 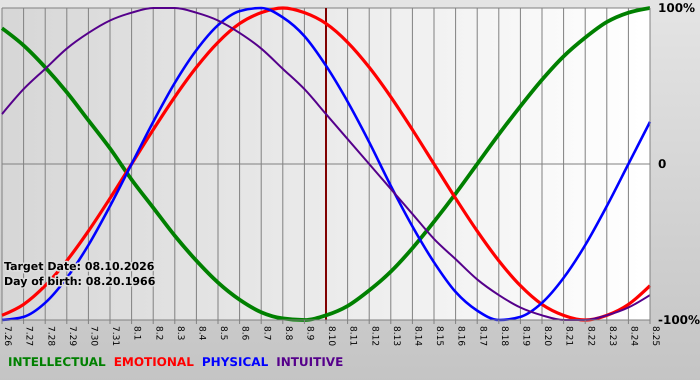 What do you see at coordinates (309, 333) in the screenshot?
I see `x-tick-label: 8.9` at bounding box center [309, 333].